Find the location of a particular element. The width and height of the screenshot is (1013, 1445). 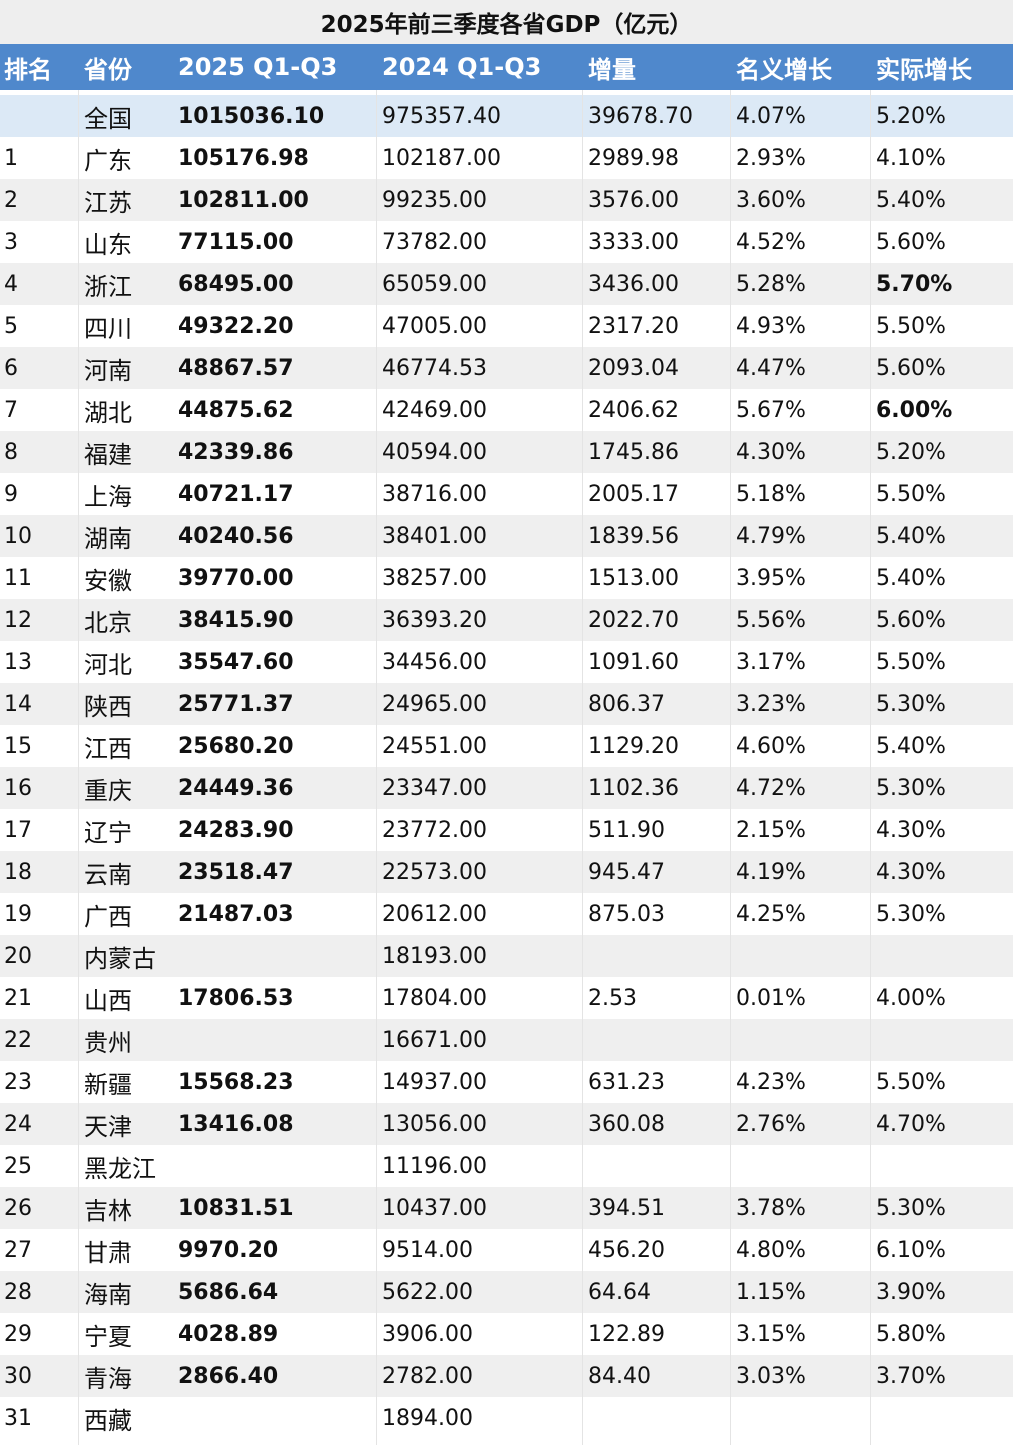

cell-nominal-growth: 4.80% is located at coordinates (771, 1250).